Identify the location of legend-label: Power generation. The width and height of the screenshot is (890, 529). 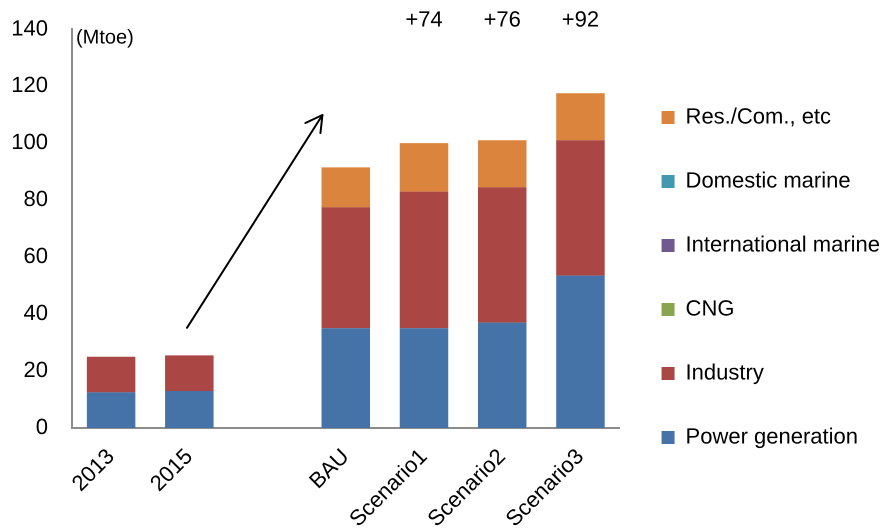
(772, 436).